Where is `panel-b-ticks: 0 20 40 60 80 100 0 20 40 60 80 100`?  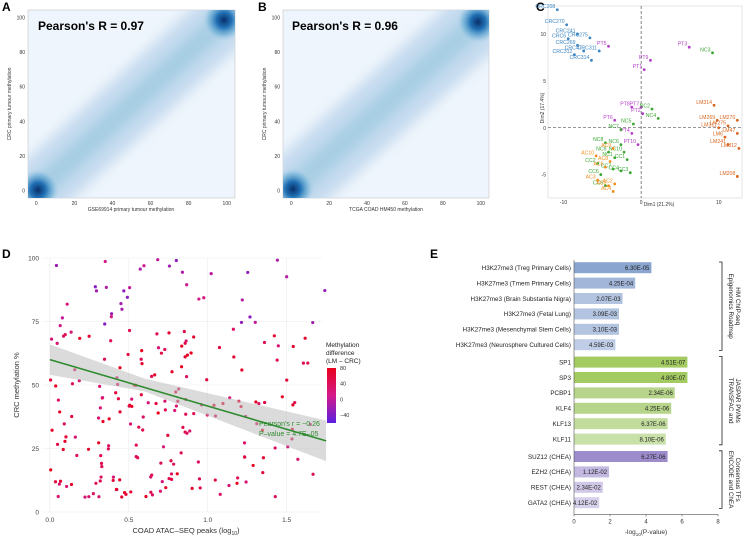
panel-b-ticks: 0 20 40 60 80 100 0 20 40 60 80 100 is located at coordinates (378, 111).